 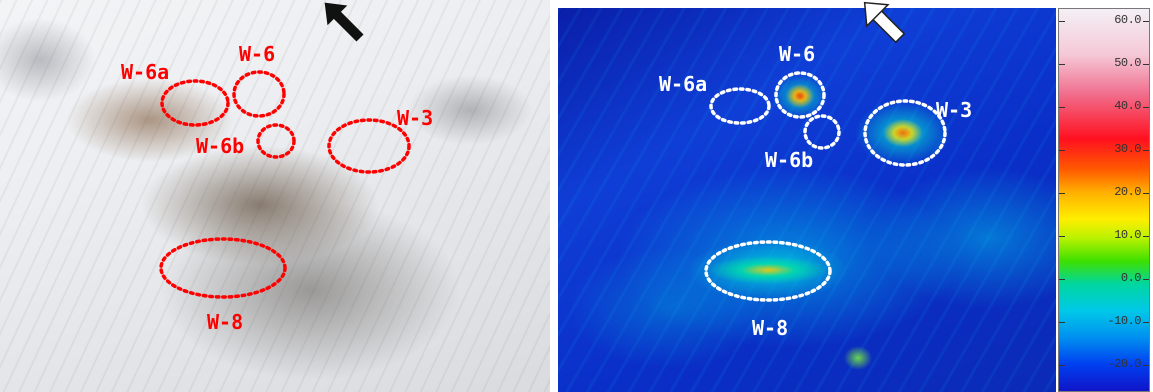 What do you see at coordinates (1127, 106) in the screenshot?
I see `scale-tick-label: 40.0` at bounding box center [1127, 106].